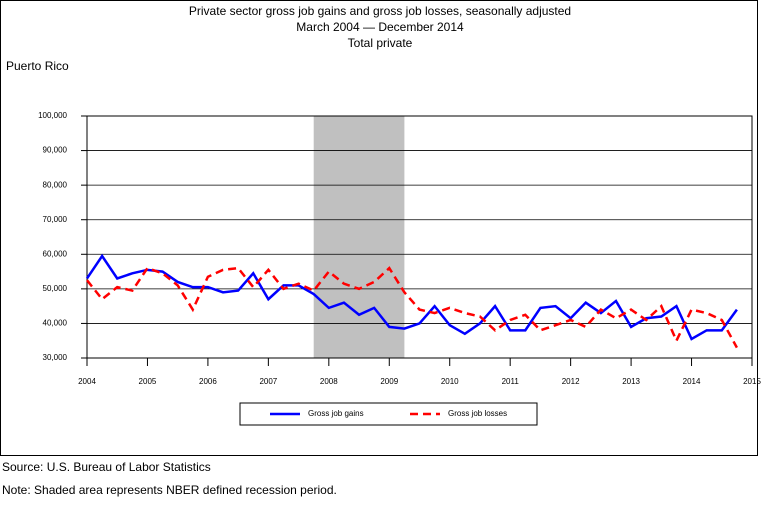 This screenshot has height=506, width=765. What do you see at coordinates (631, 381) in the screenshot?
I see `x-tick-label: 2013` at bounding box center [631, 381].